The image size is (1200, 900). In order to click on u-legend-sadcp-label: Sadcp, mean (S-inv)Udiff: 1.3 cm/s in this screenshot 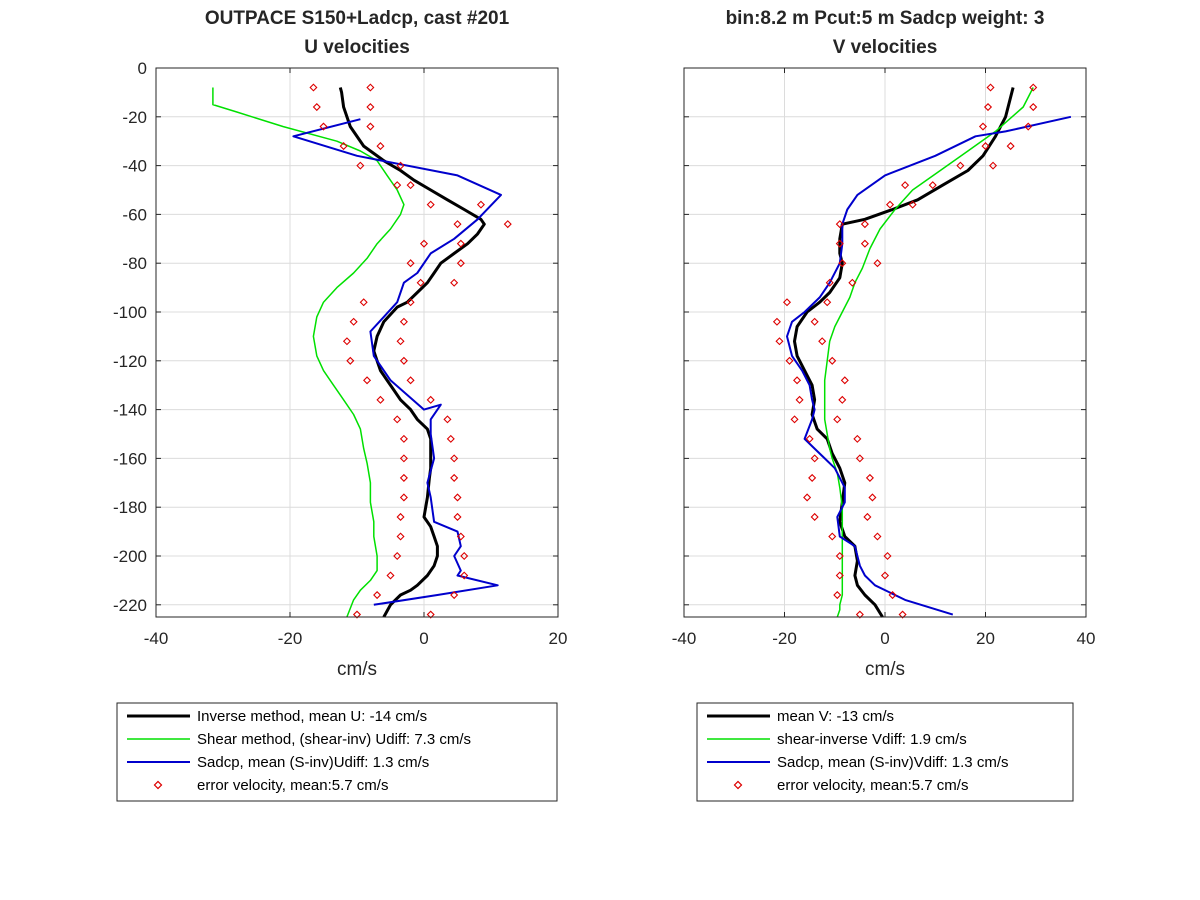, I will do `click(313, 762)`.